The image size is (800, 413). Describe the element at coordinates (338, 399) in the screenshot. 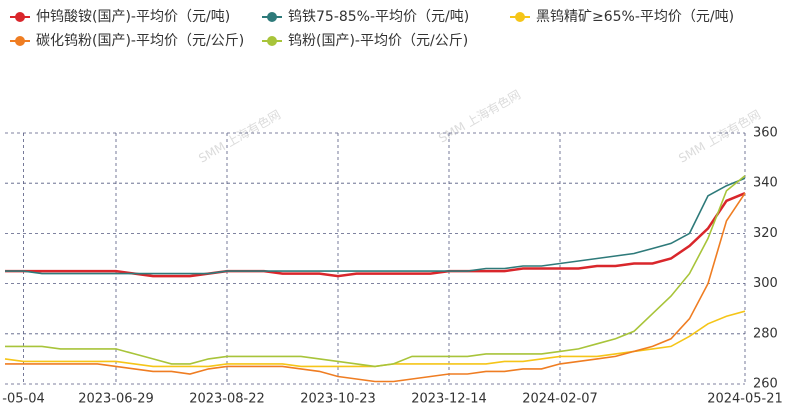

I see `x-tick-label: 2023-10-23` at that location.